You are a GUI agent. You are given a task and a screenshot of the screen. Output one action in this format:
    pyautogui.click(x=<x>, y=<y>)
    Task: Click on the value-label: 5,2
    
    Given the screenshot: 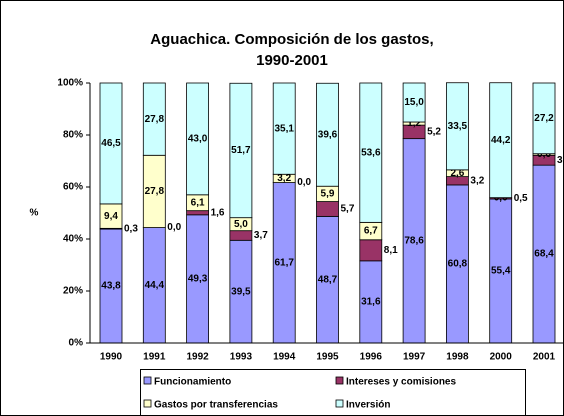 What is the action you would take?
    pyautogui.click(x=434, y=132)
    